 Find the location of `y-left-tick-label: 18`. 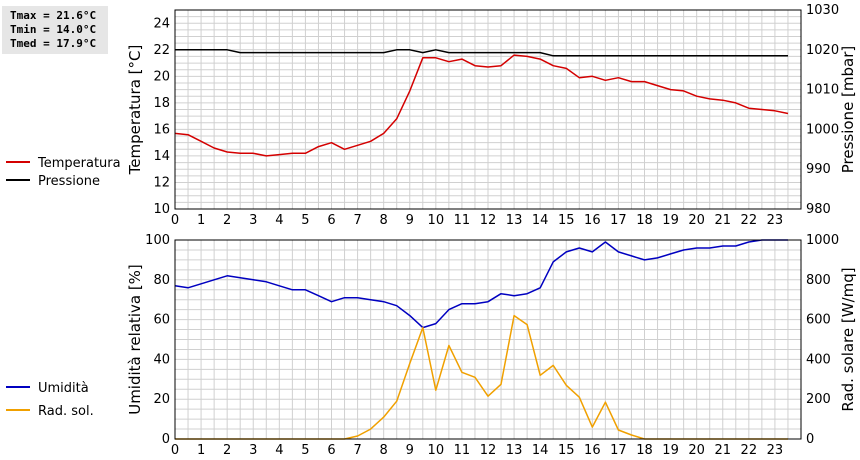

y-left-tick-label: 18 is located at coordinates (161, 103).